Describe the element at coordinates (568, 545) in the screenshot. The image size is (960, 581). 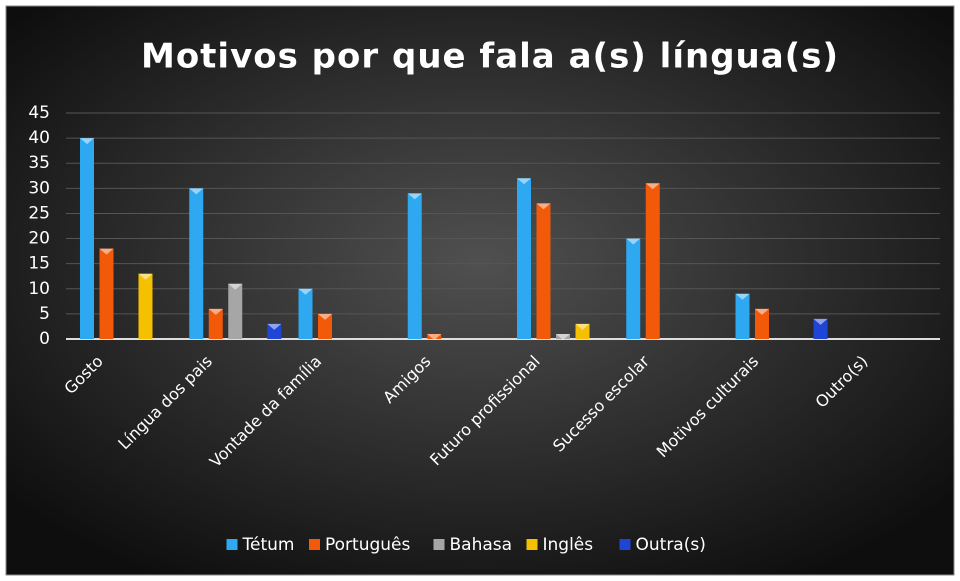
I see `legend-label: Inglês` at that location.